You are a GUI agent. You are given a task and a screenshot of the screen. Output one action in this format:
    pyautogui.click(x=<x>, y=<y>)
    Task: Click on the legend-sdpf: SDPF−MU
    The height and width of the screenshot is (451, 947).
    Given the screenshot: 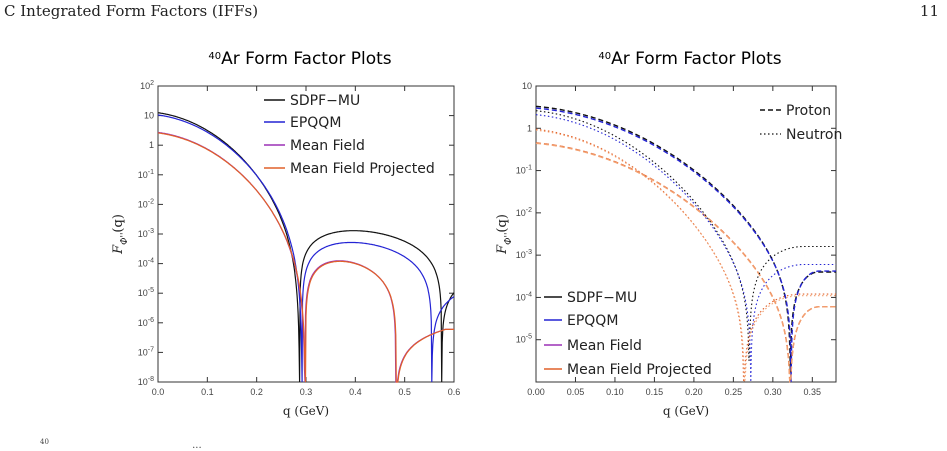 What is the action you would take?
    pyautogui.click(x=325, y=101)
    